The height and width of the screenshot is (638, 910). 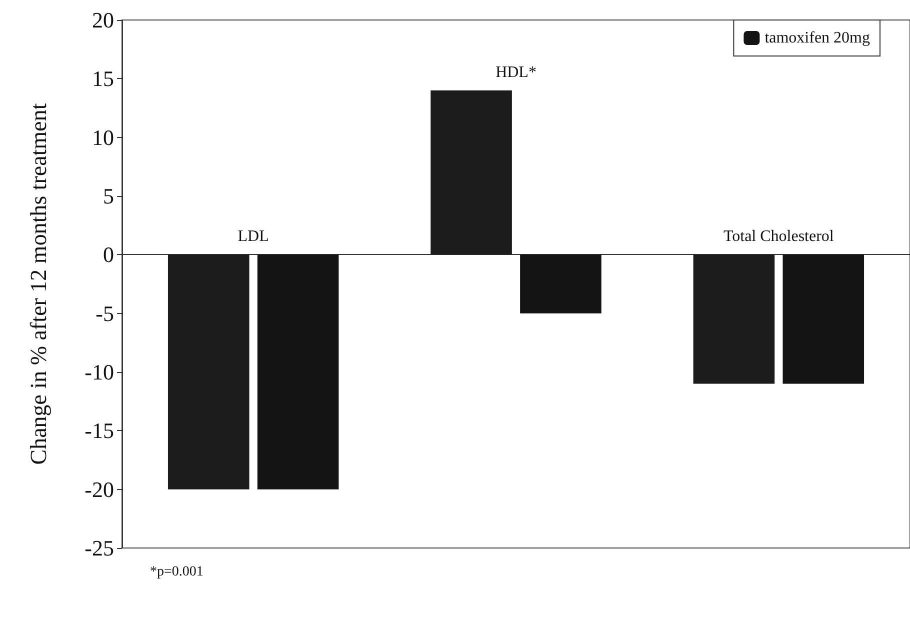 What do you see at coordinates (817, 38) in the screenshot?
I see `legend-label: tamoxifen 20mg` at bounding box center [817, 38].